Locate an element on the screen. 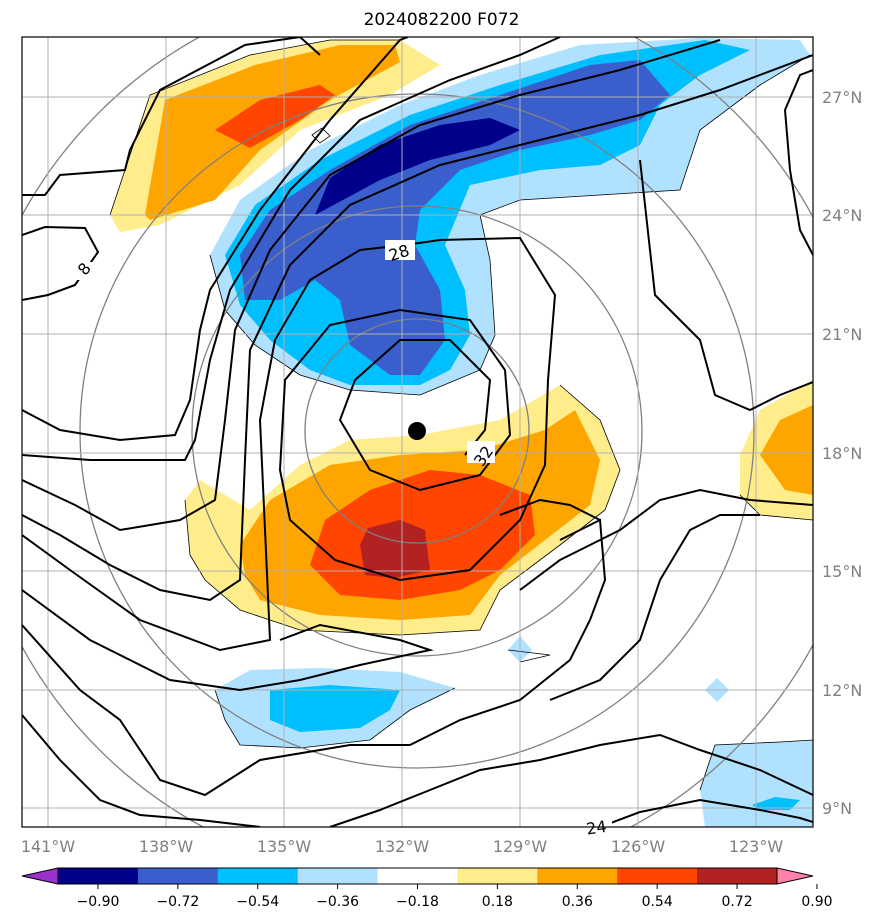 Image resolution: width=883 pixels, height=924 pixels. contour-label-24: 24 is located at coordinates (596, 828).